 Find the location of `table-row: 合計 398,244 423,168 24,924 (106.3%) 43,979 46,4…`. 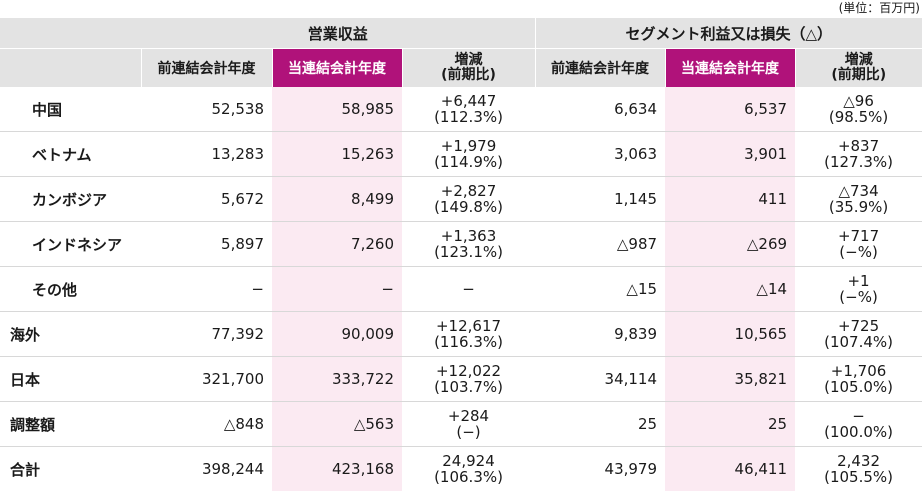

table-row: 合計 398,244 423,168 24,924 (106.3%) 43,979 46,4… is located at coordinates (461, 468).